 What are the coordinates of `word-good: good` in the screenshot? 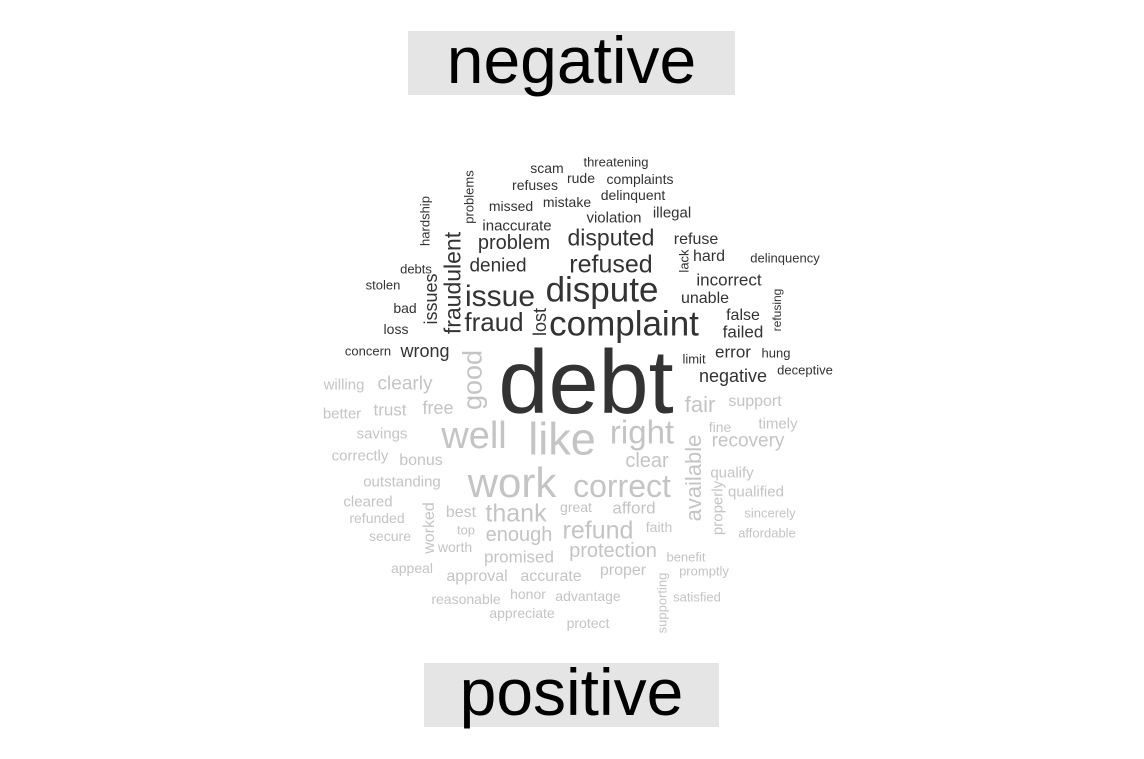 It's located at (472, 380).